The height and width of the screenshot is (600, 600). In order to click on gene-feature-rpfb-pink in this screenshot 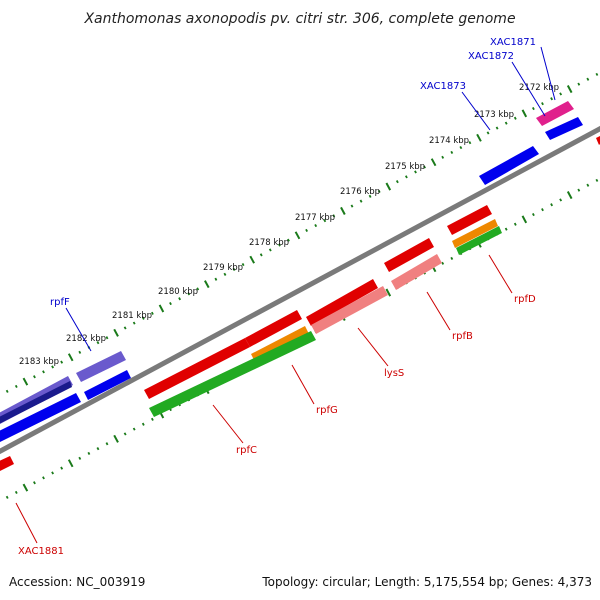, I will do `click(416, 272)`.